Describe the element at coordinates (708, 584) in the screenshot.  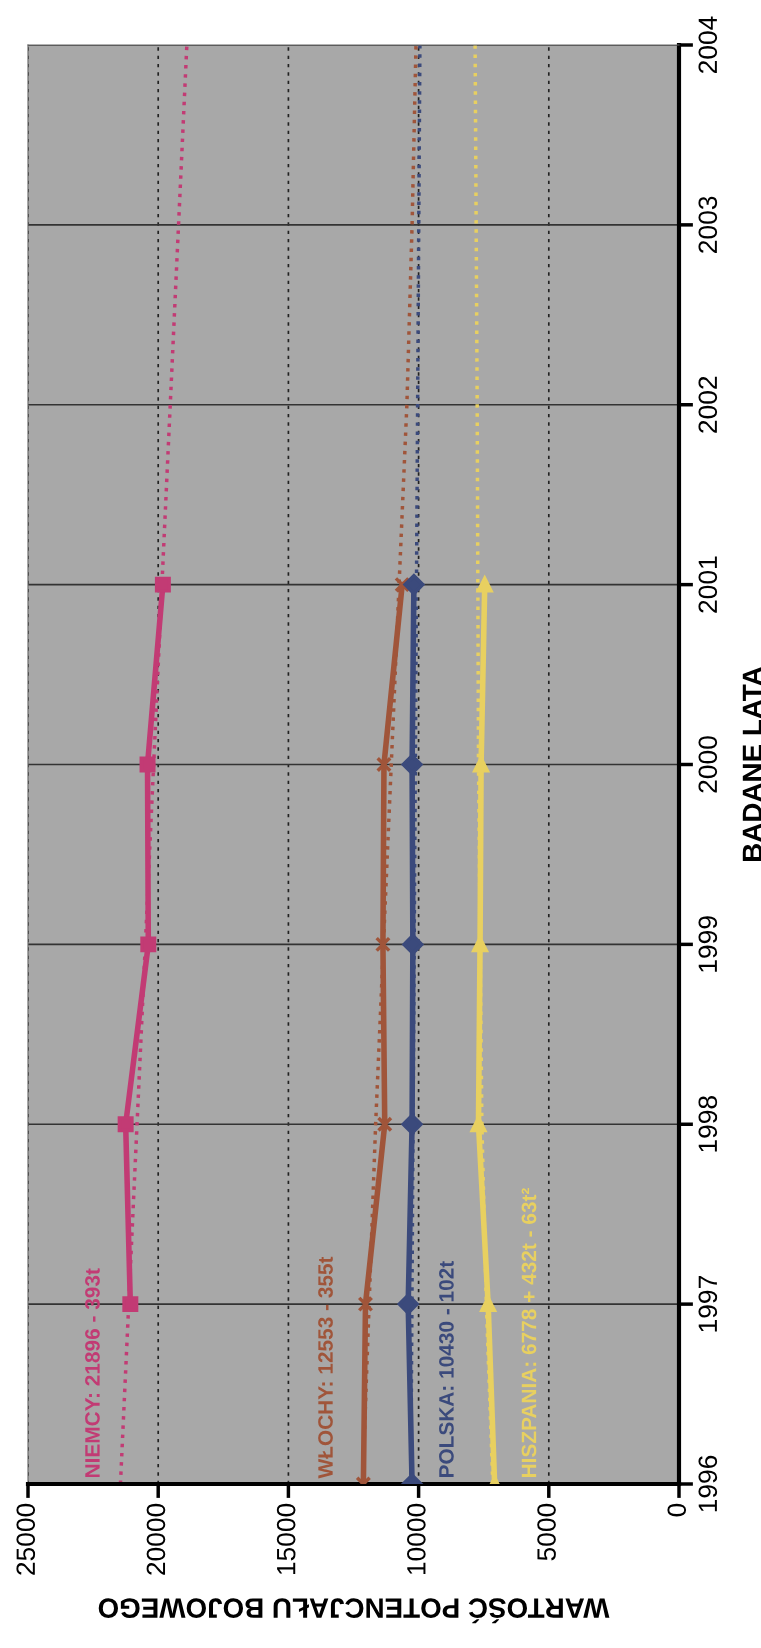
I see `y-tick-label: 2001` at that location.